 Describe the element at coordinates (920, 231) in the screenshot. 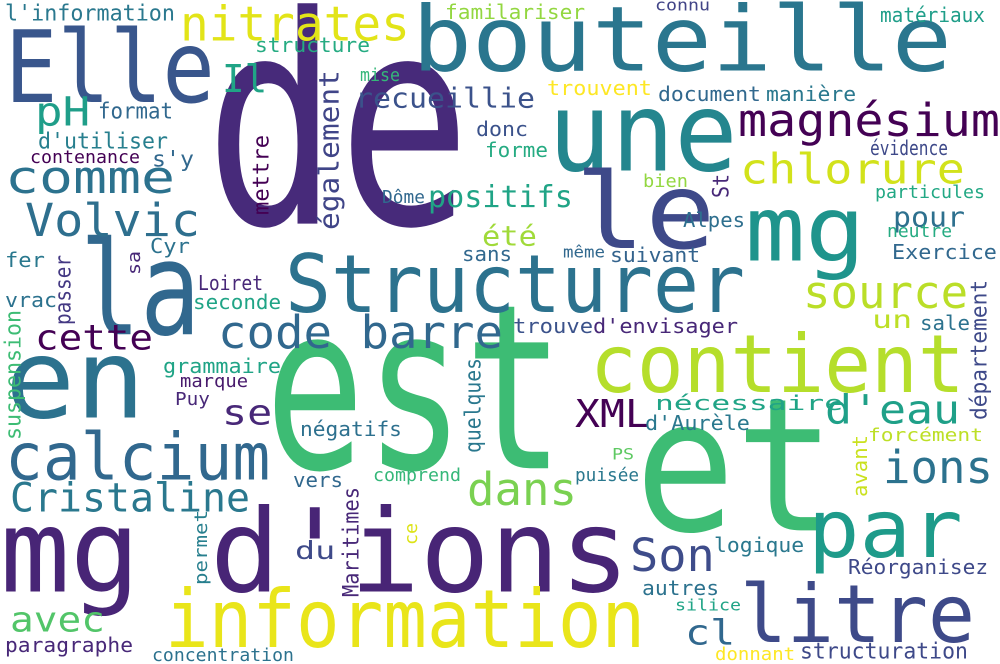

I see `word-neutre: neutre` at that location.